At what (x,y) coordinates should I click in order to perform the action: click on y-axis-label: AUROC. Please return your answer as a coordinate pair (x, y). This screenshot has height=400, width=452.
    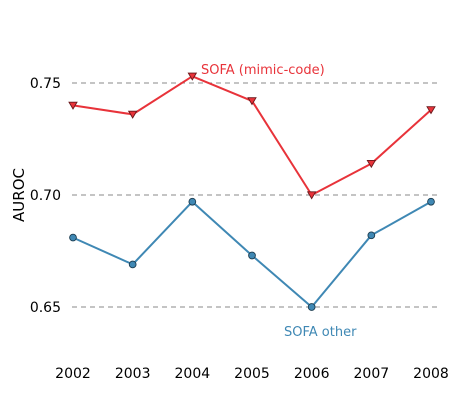
    Looking at the image, I should click on (19, 195).